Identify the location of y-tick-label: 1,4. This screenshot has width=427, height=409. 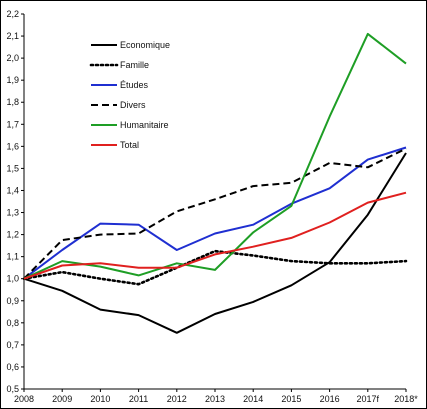
(12, 190).